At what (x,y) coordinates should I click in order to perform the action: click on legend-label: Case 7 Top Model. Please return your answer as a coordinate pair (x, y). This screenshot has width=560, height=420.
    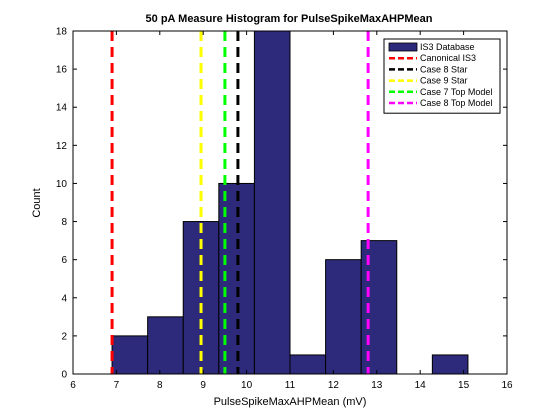
    Looking at the image, I should click on (456, 92).